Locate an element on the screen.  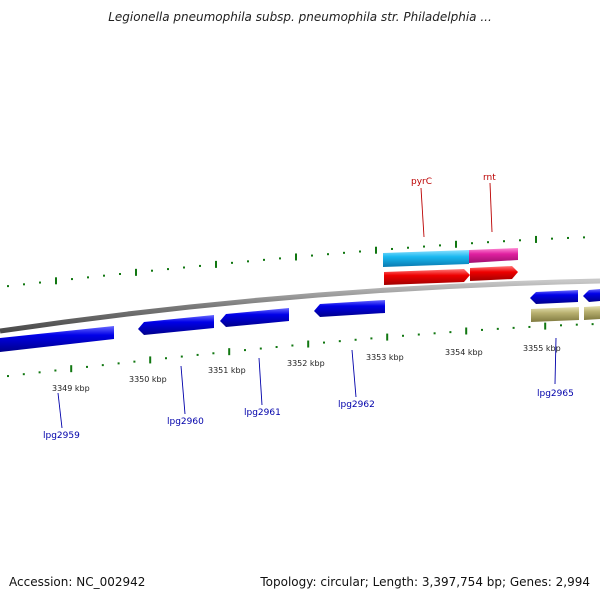
forward-tick-track is located at coordinates (296, 261).